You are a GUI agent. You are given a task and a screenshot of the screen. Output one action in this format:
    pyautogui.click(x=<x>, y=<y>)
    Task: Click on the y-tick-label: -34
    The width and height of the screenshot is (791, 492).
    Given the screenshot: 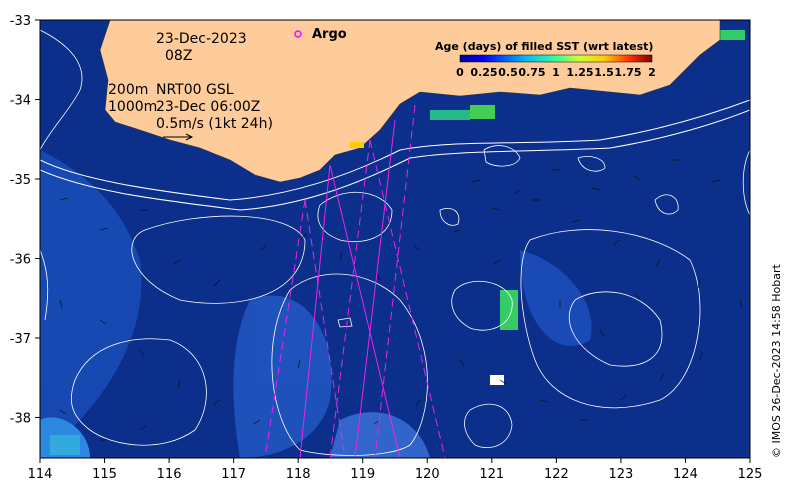 What is the action you would take?
    pyautogui.click(x=20, y=101)
    